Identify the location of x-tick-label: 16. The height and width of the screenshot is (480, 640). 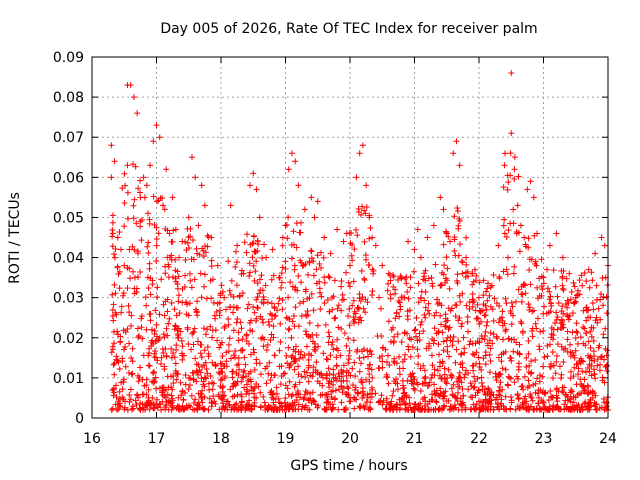
(92, 439).